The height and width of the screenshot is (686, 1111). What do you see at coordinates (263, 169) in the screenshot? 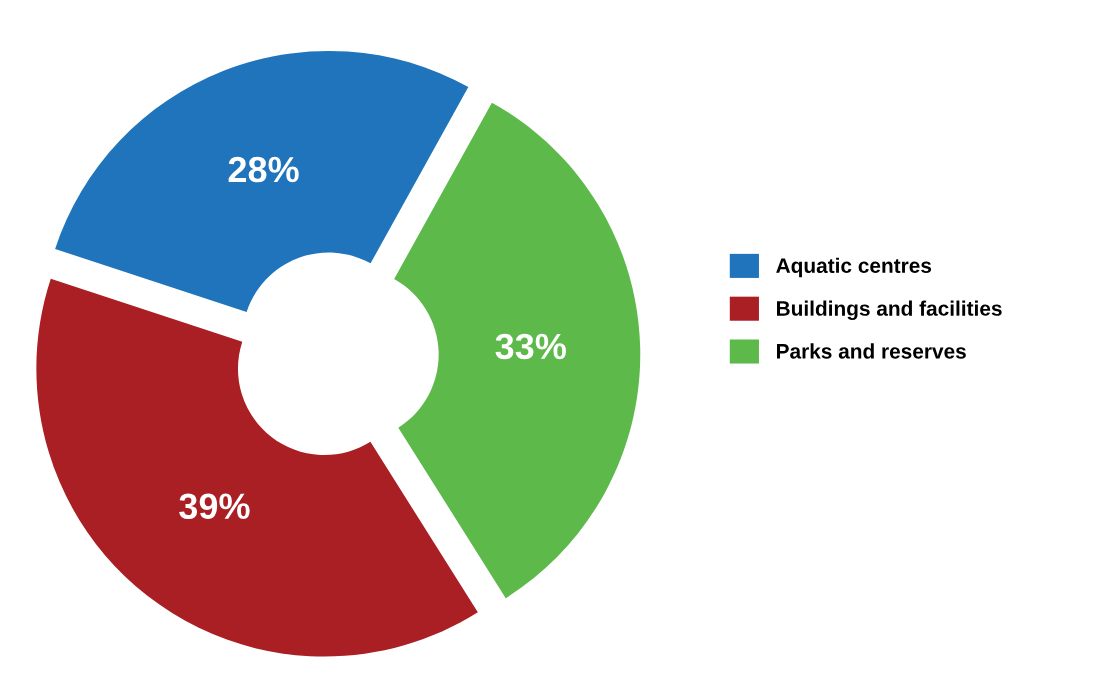
I see `data-label: 28%` at bounding box center [263, 169].